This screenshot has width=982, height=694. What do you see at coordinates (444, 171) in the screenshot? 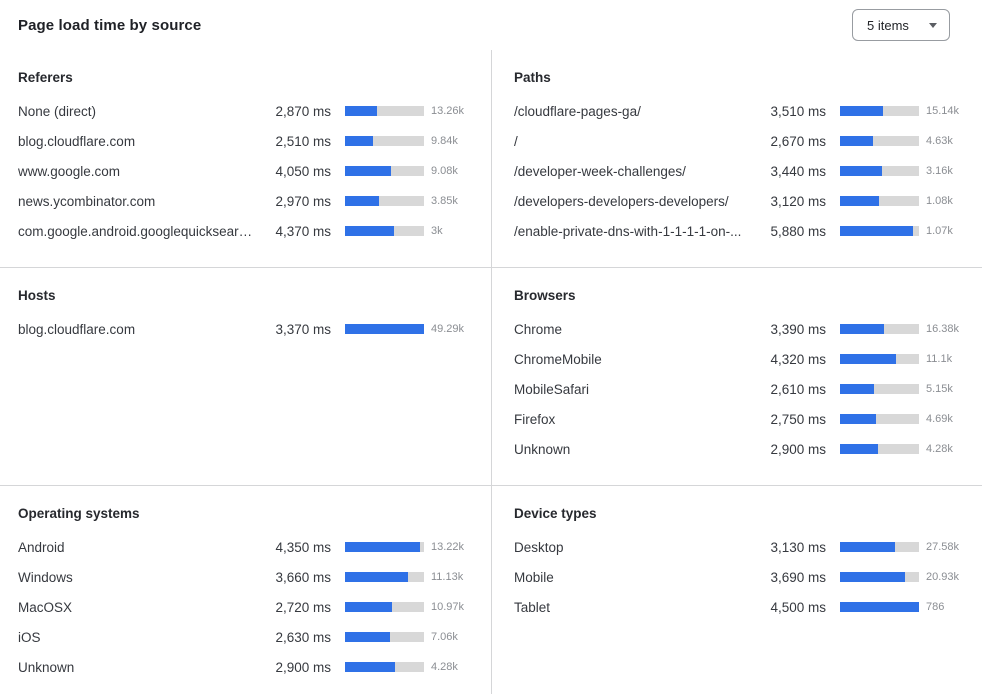
I see `row-count: 9.08k` at bounding box center [444, 171].